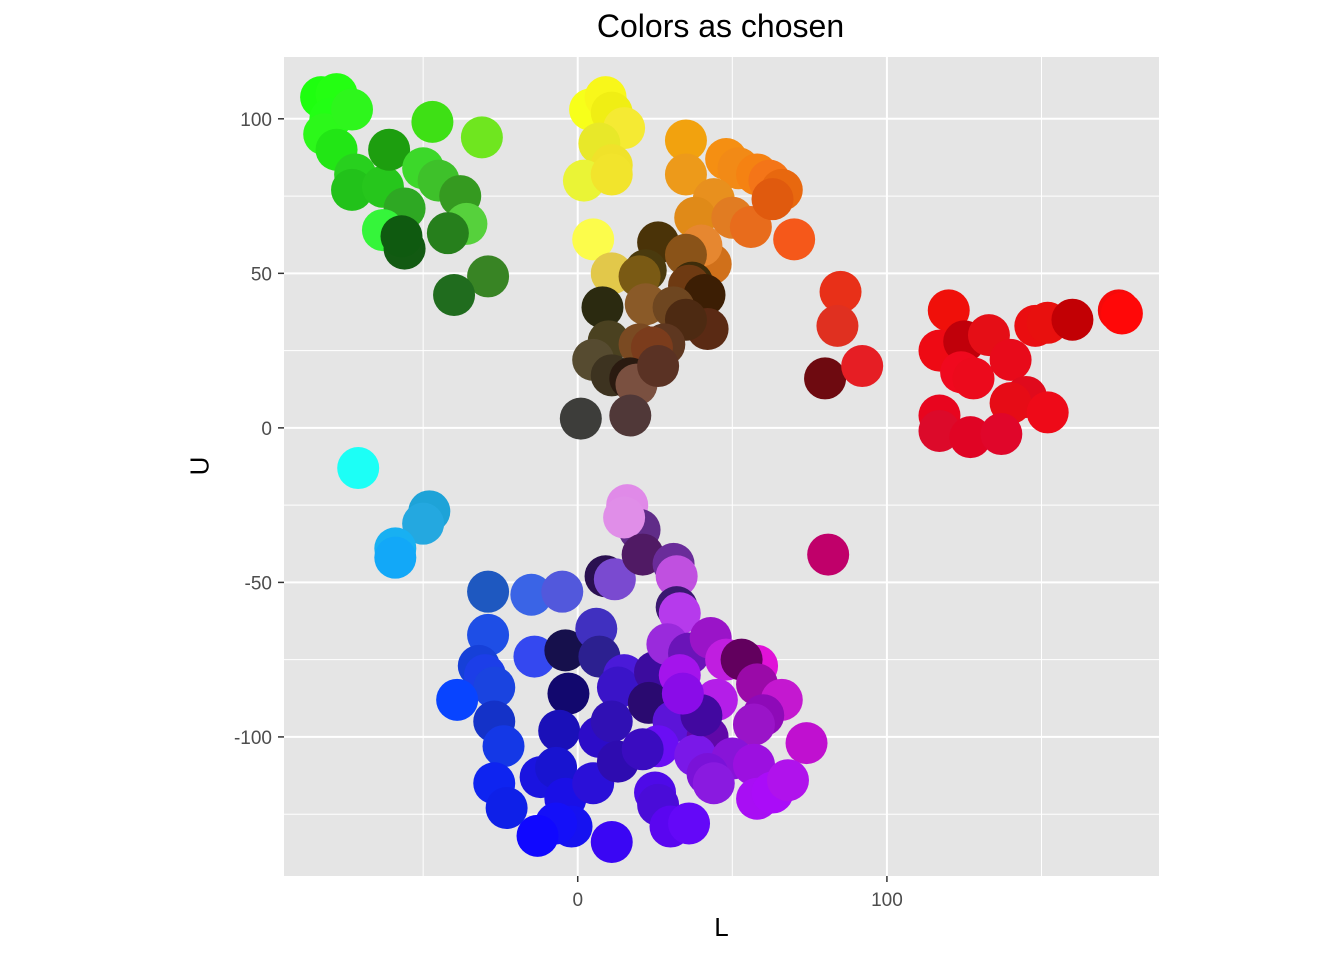 The height and width of the screenshot is (960, 1344). I want to click on chart-title: Colors as chosen, so click(720, 26).